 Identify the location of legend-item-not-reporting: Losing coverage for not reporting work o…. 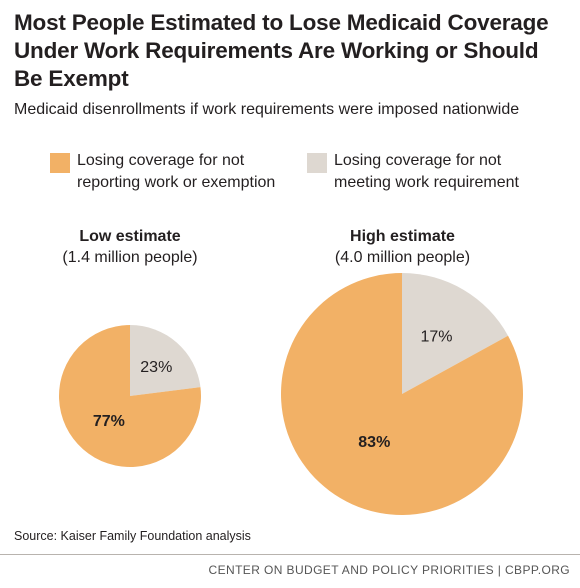
(176, 172).